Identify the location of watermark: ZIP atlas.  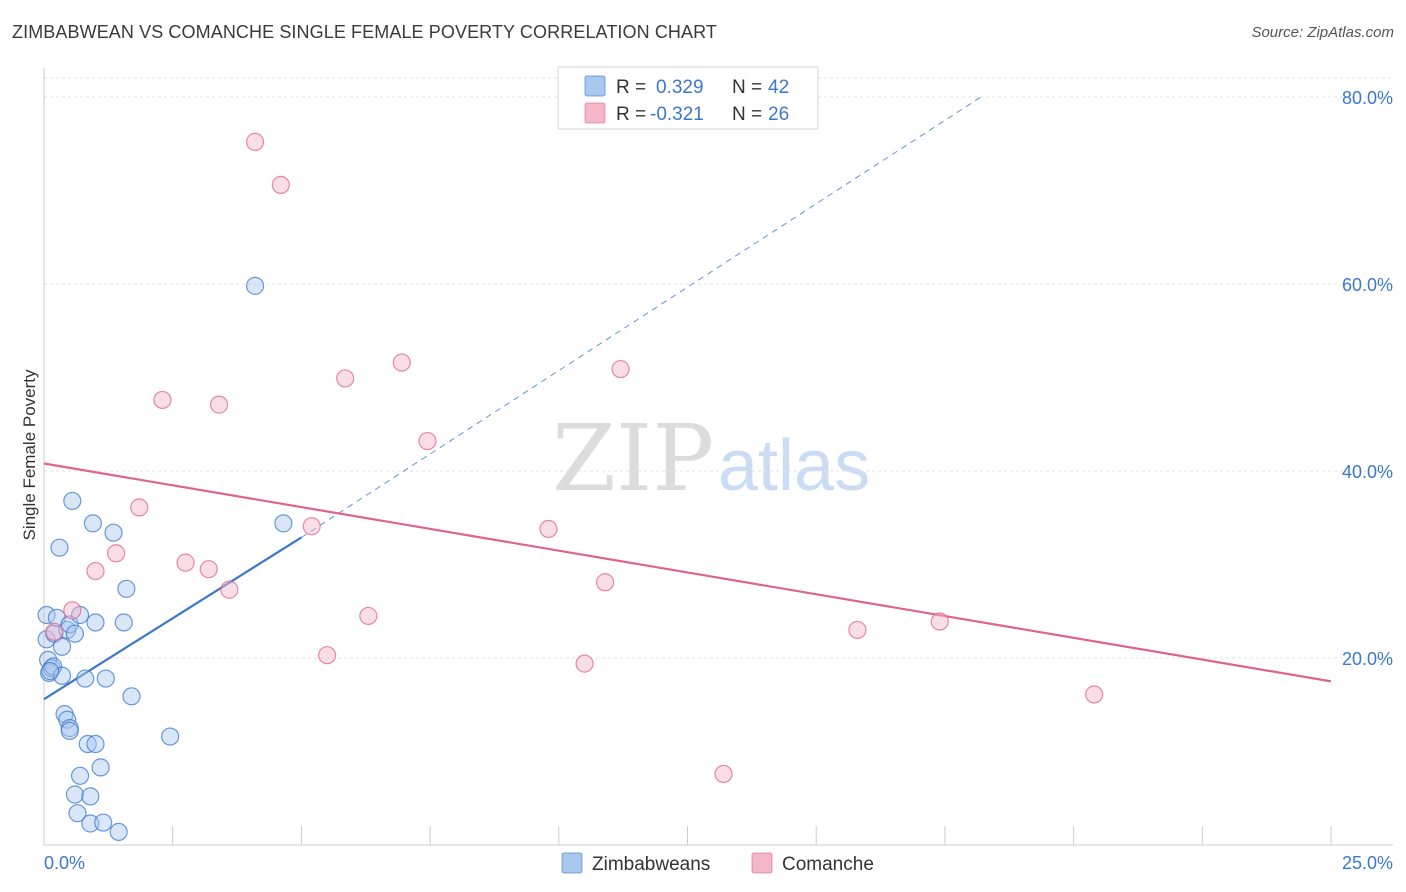
(711, 458).